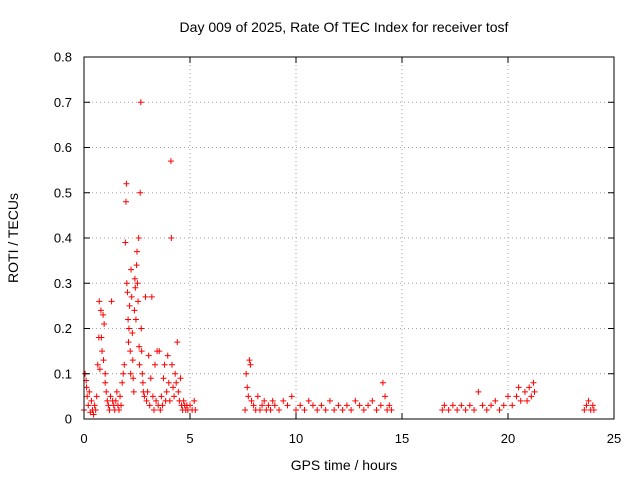  Describe the element at coordinates (63, 283) in the screenshot. I see `y-tick-label: 0.3` at that location.